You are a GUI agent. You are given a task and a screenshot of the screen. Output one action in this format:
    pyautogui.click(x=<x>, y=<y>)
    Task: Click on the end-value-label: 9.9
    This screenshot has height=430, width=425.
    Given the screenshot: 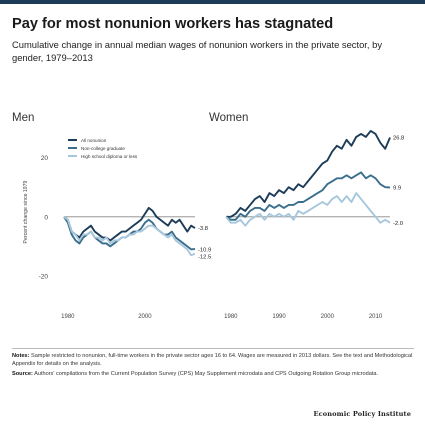 What is the action you would take?
    pyautogui.click(x=397, y=189)
    